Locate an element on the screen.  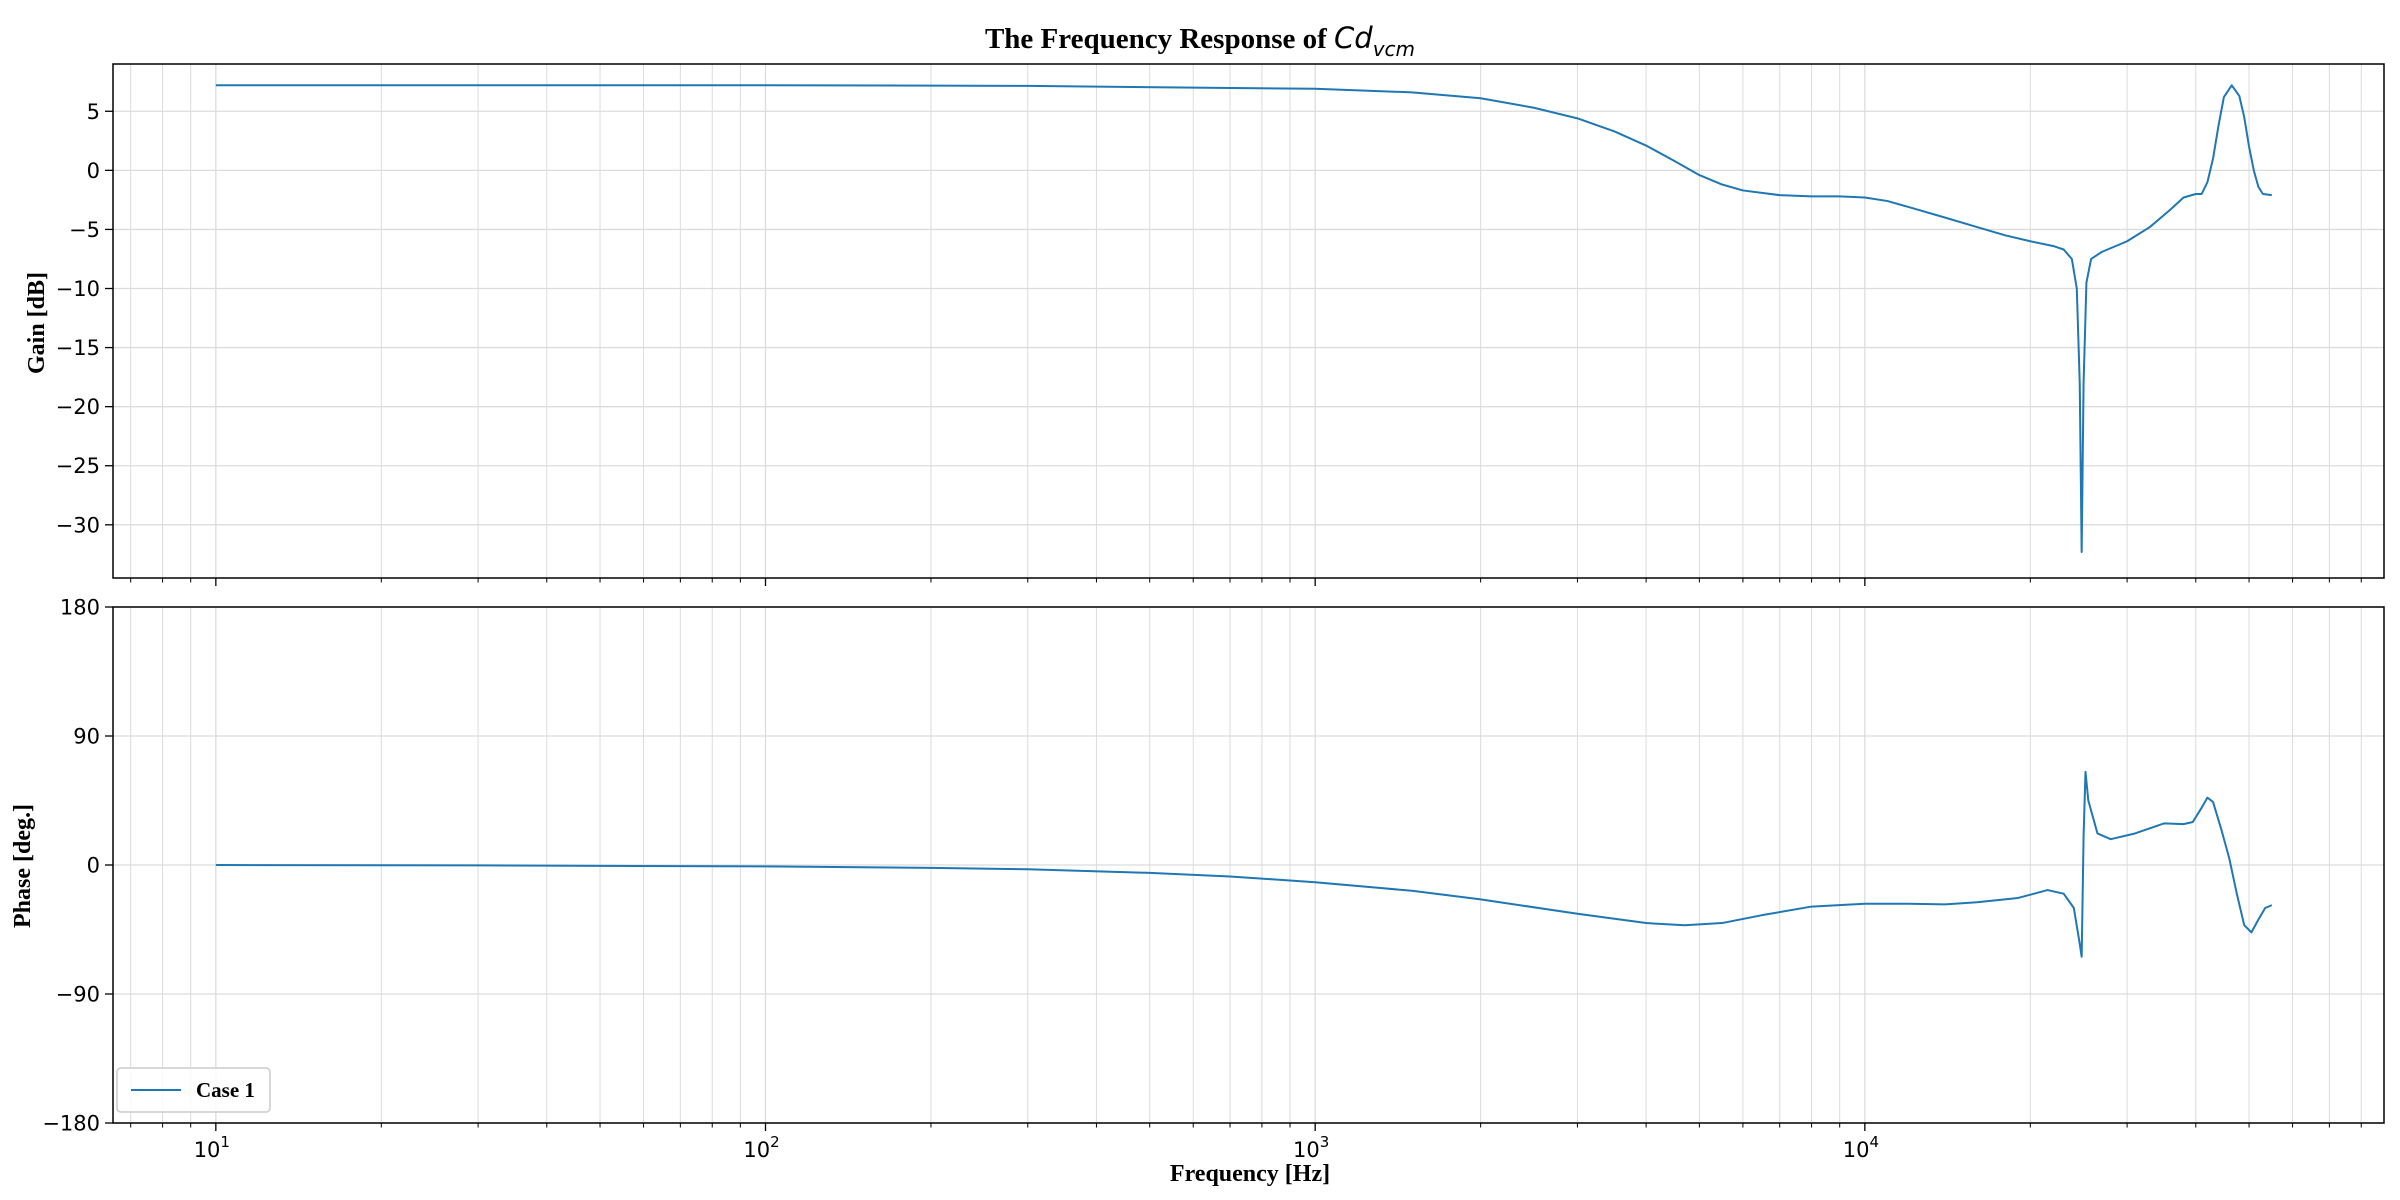
x-tick-exponent: 3 is located at coordinates (1325, 1142).